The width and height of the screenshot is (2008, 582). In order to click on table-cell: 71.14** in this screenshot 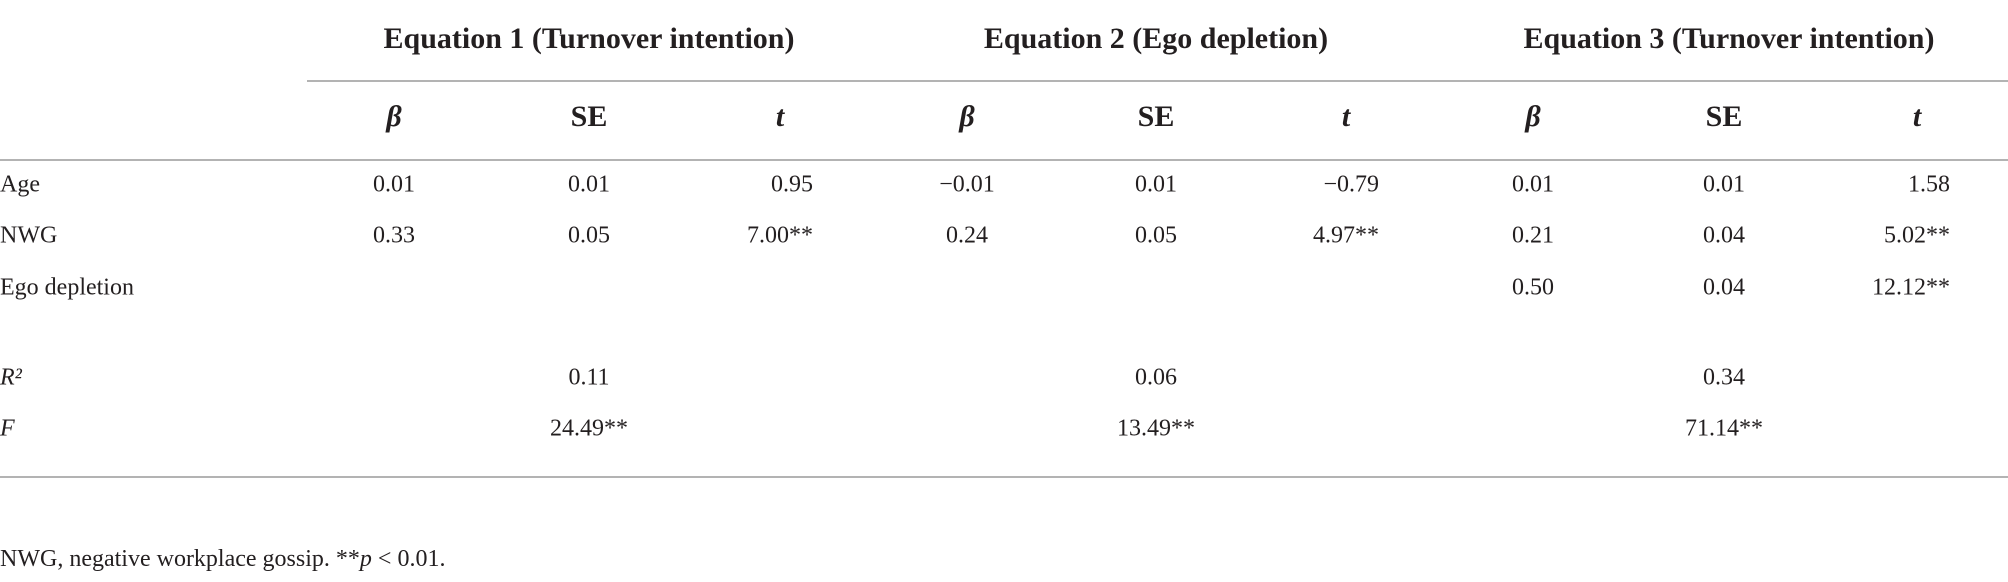, I will do `click(1724, 429)`.